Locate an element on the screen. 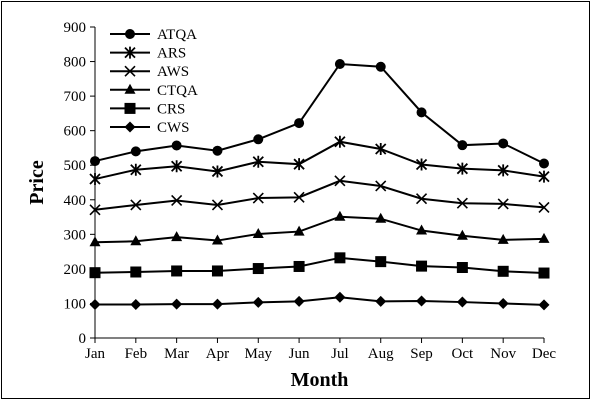 The height and width of the screenshot is (409, 592). x-tick-label: Jul is located at coordinates (340, 354).